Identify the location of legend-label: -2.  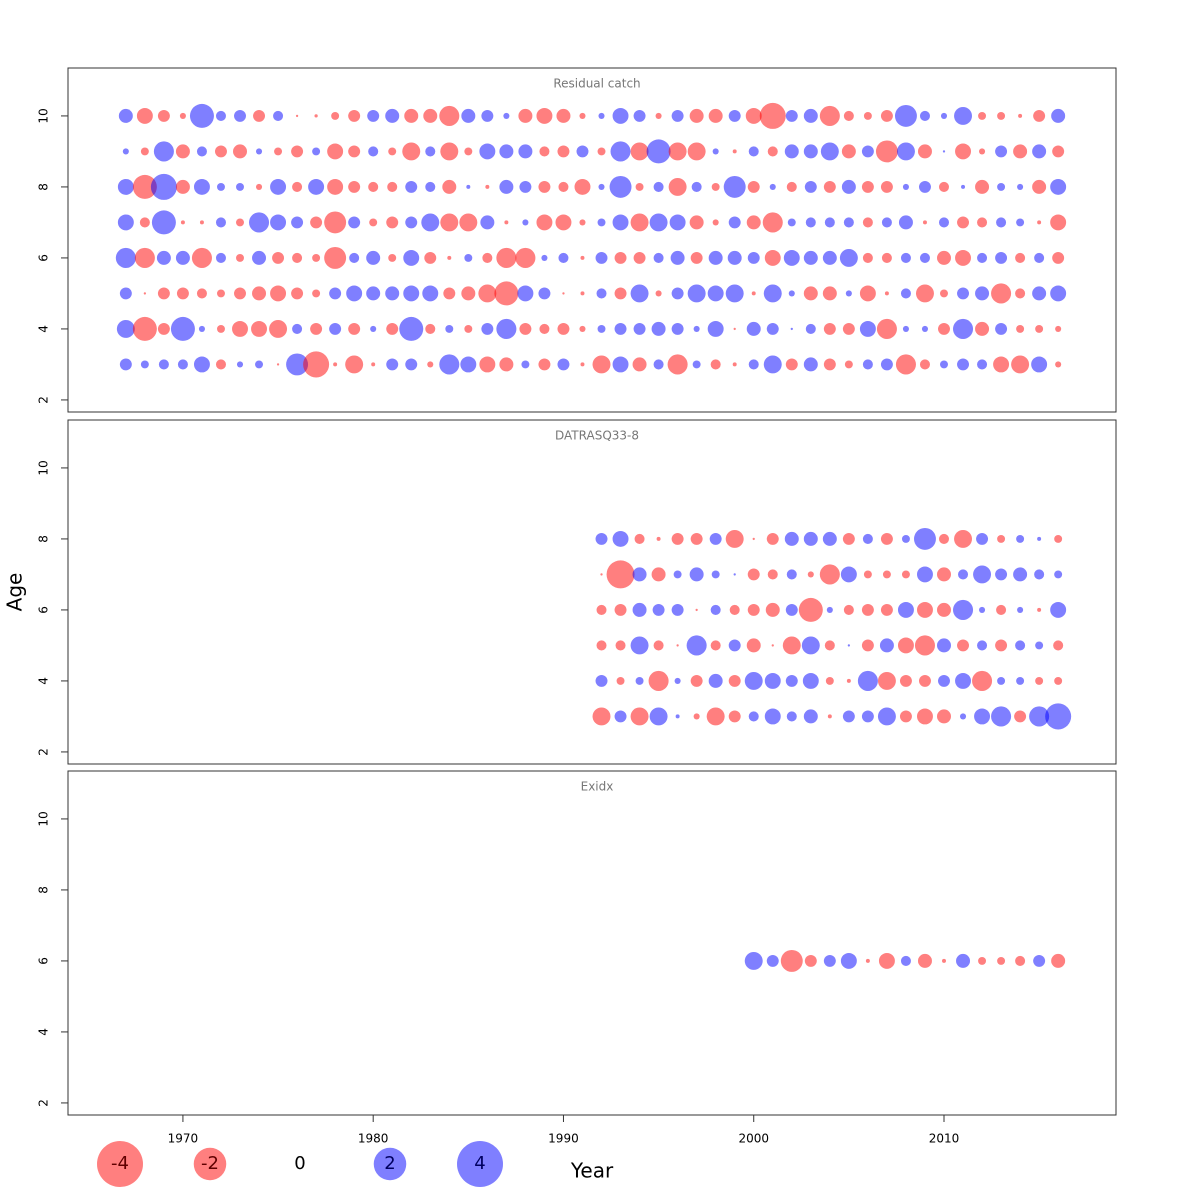
(210, 1163).